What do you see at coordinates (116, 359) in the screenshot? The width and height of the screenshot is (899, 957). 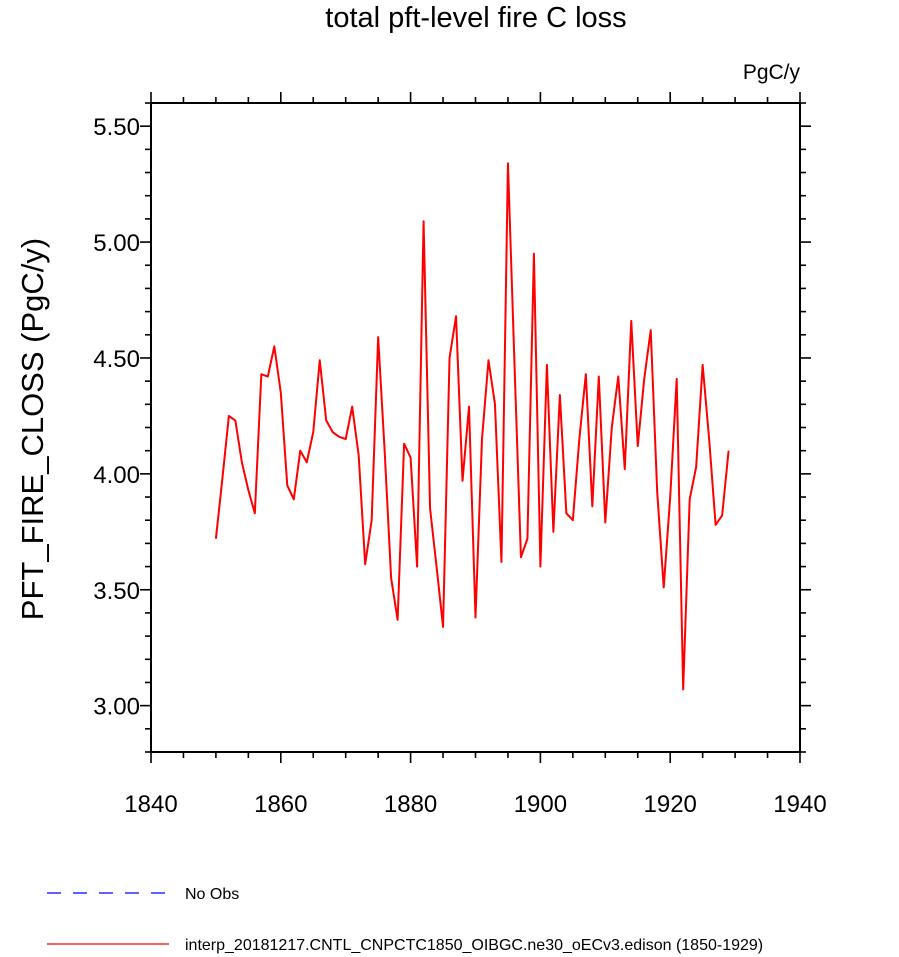 I see `y-tick-label: 4.50` at bounding box center [116, 359].